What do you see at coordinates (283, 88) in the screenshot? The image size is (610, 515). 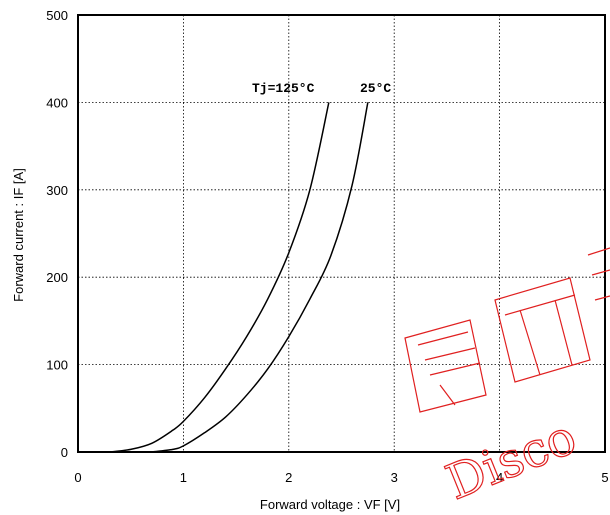 I see `annotation-tj-125: Tj=125°C` at bounding box center [283, 88].